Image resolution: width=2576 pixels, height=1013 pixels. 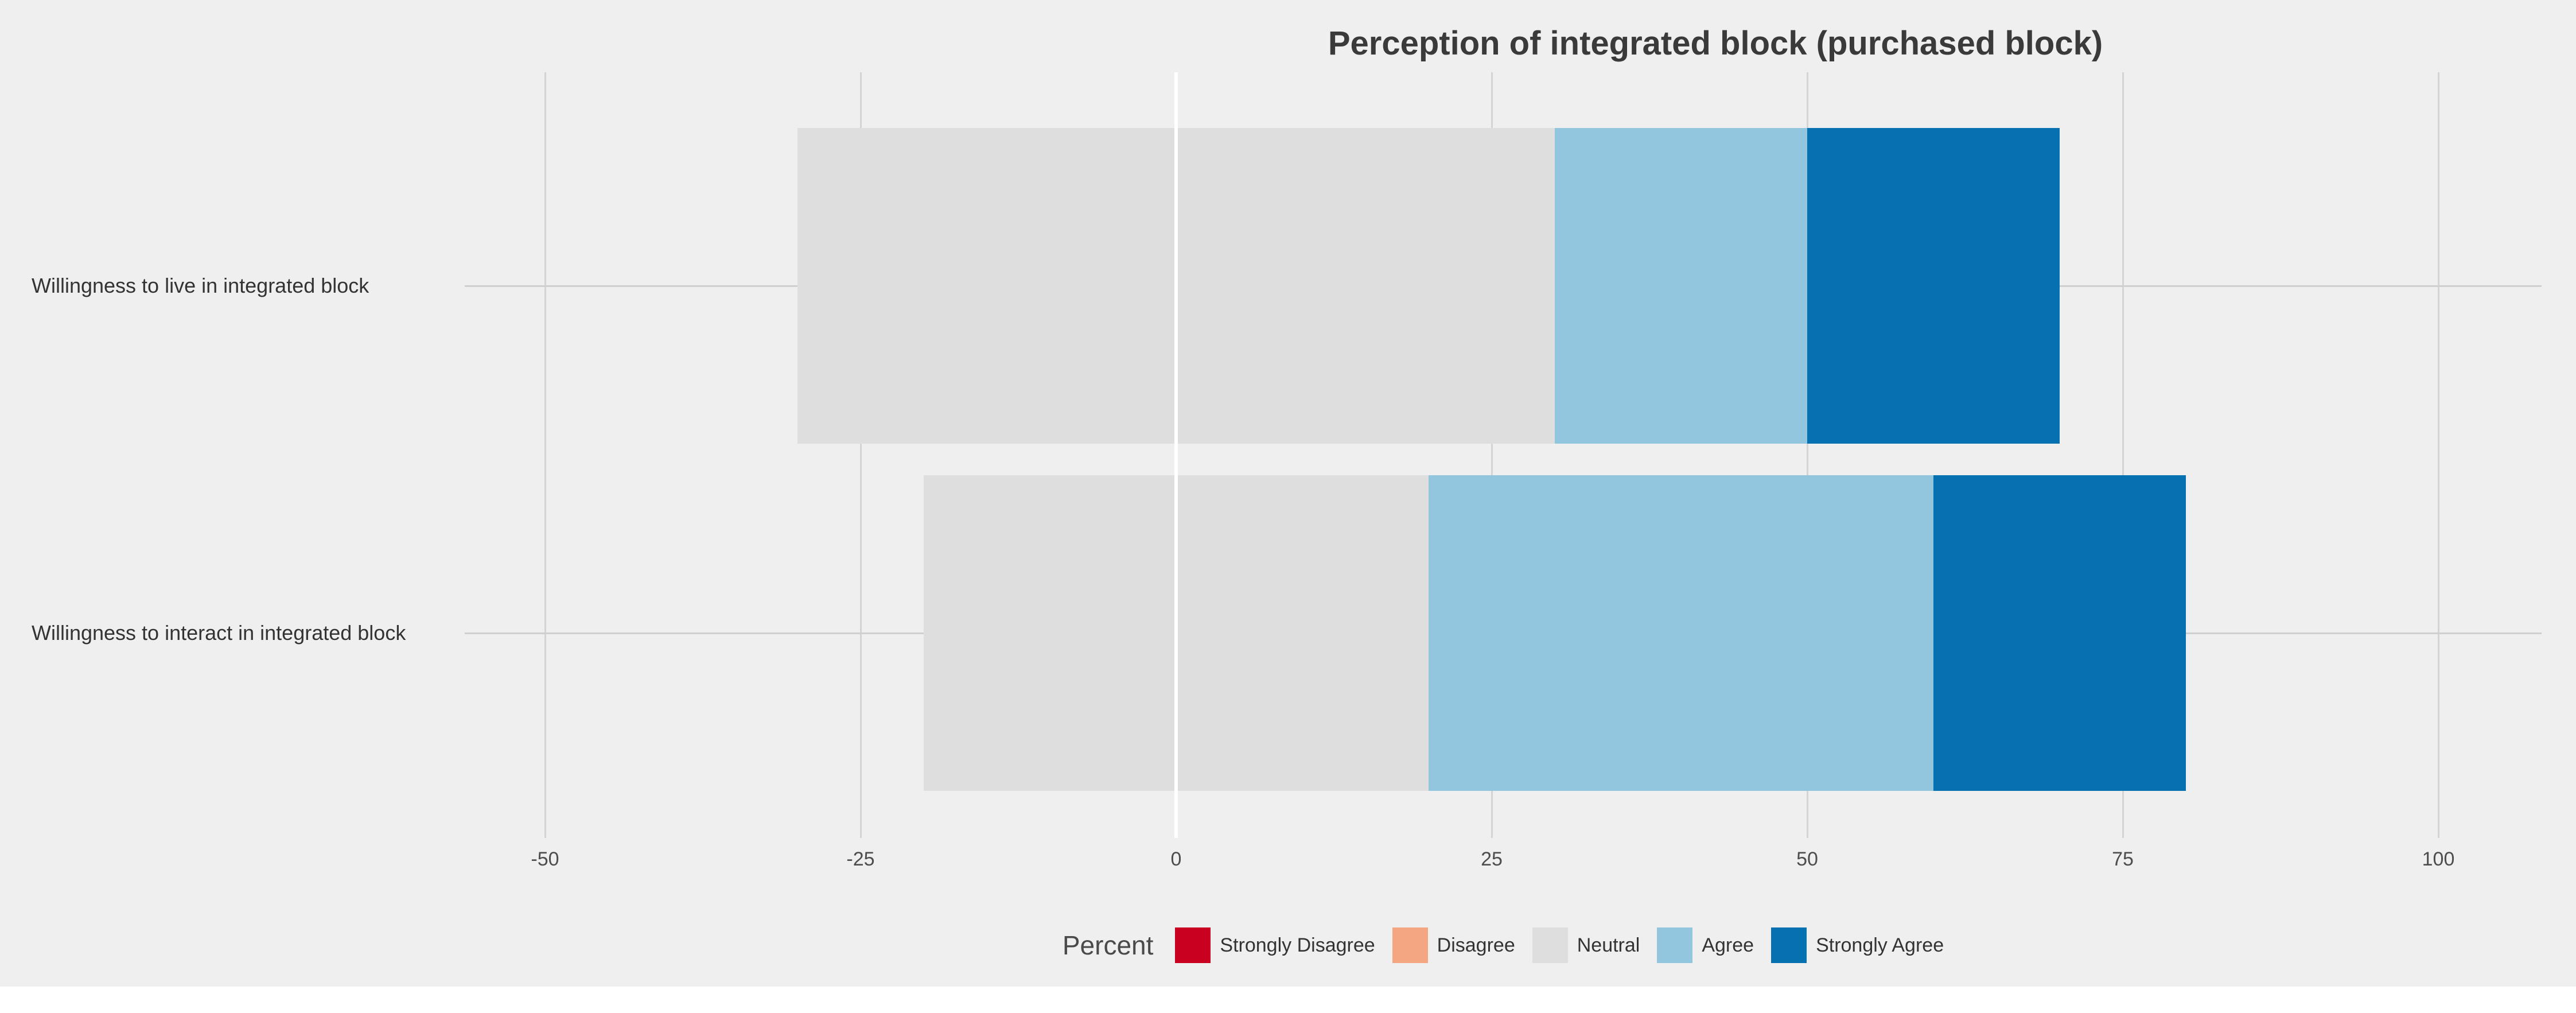 What do you see at coordinates (1675, 945) in the screenshot?
I see `legend-swatch-agree` at bounding box center [1675, 945].